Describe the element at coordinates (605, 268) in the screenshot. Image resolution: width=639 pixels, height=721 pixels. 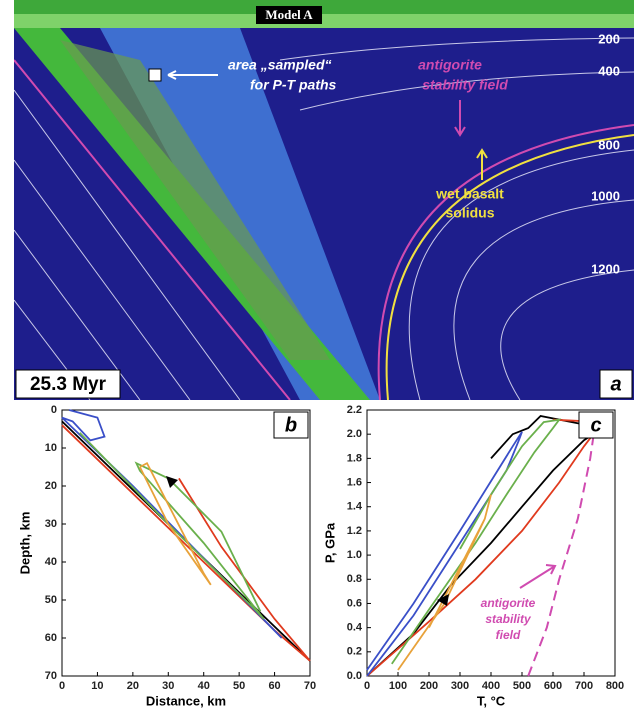
I see `isotherm-label: 1200` at that location.